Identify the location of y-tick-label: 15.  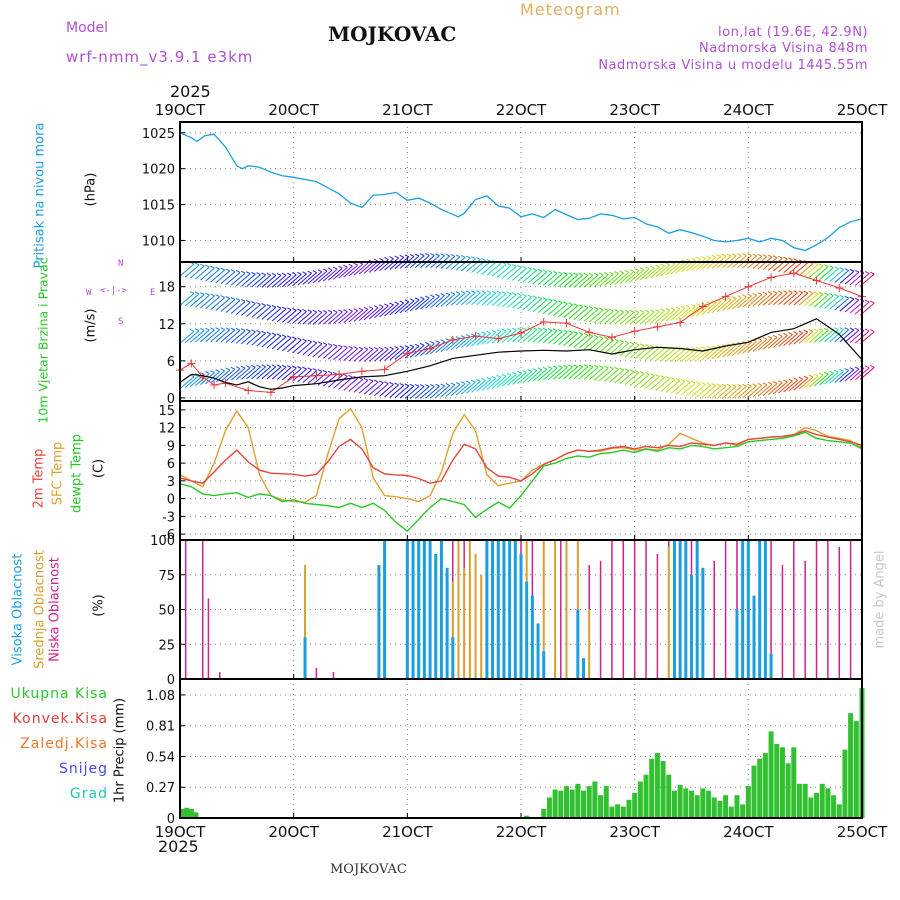
(166, 411).